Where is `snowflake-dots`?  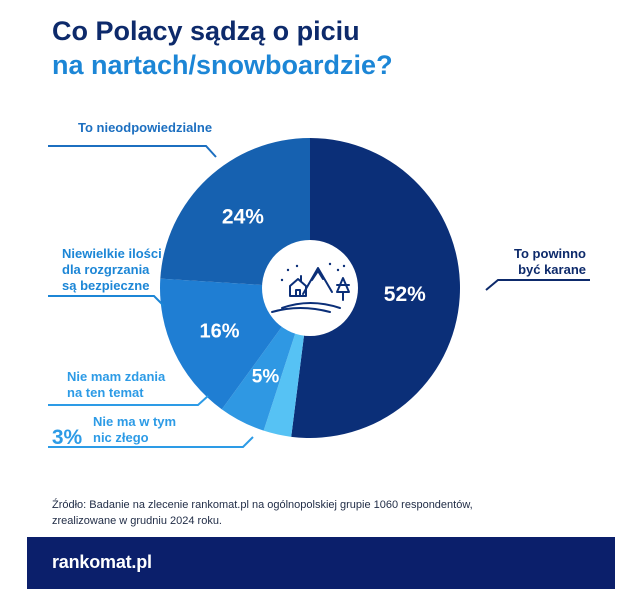 snowflake-dots is located at coordinates (313, 272).